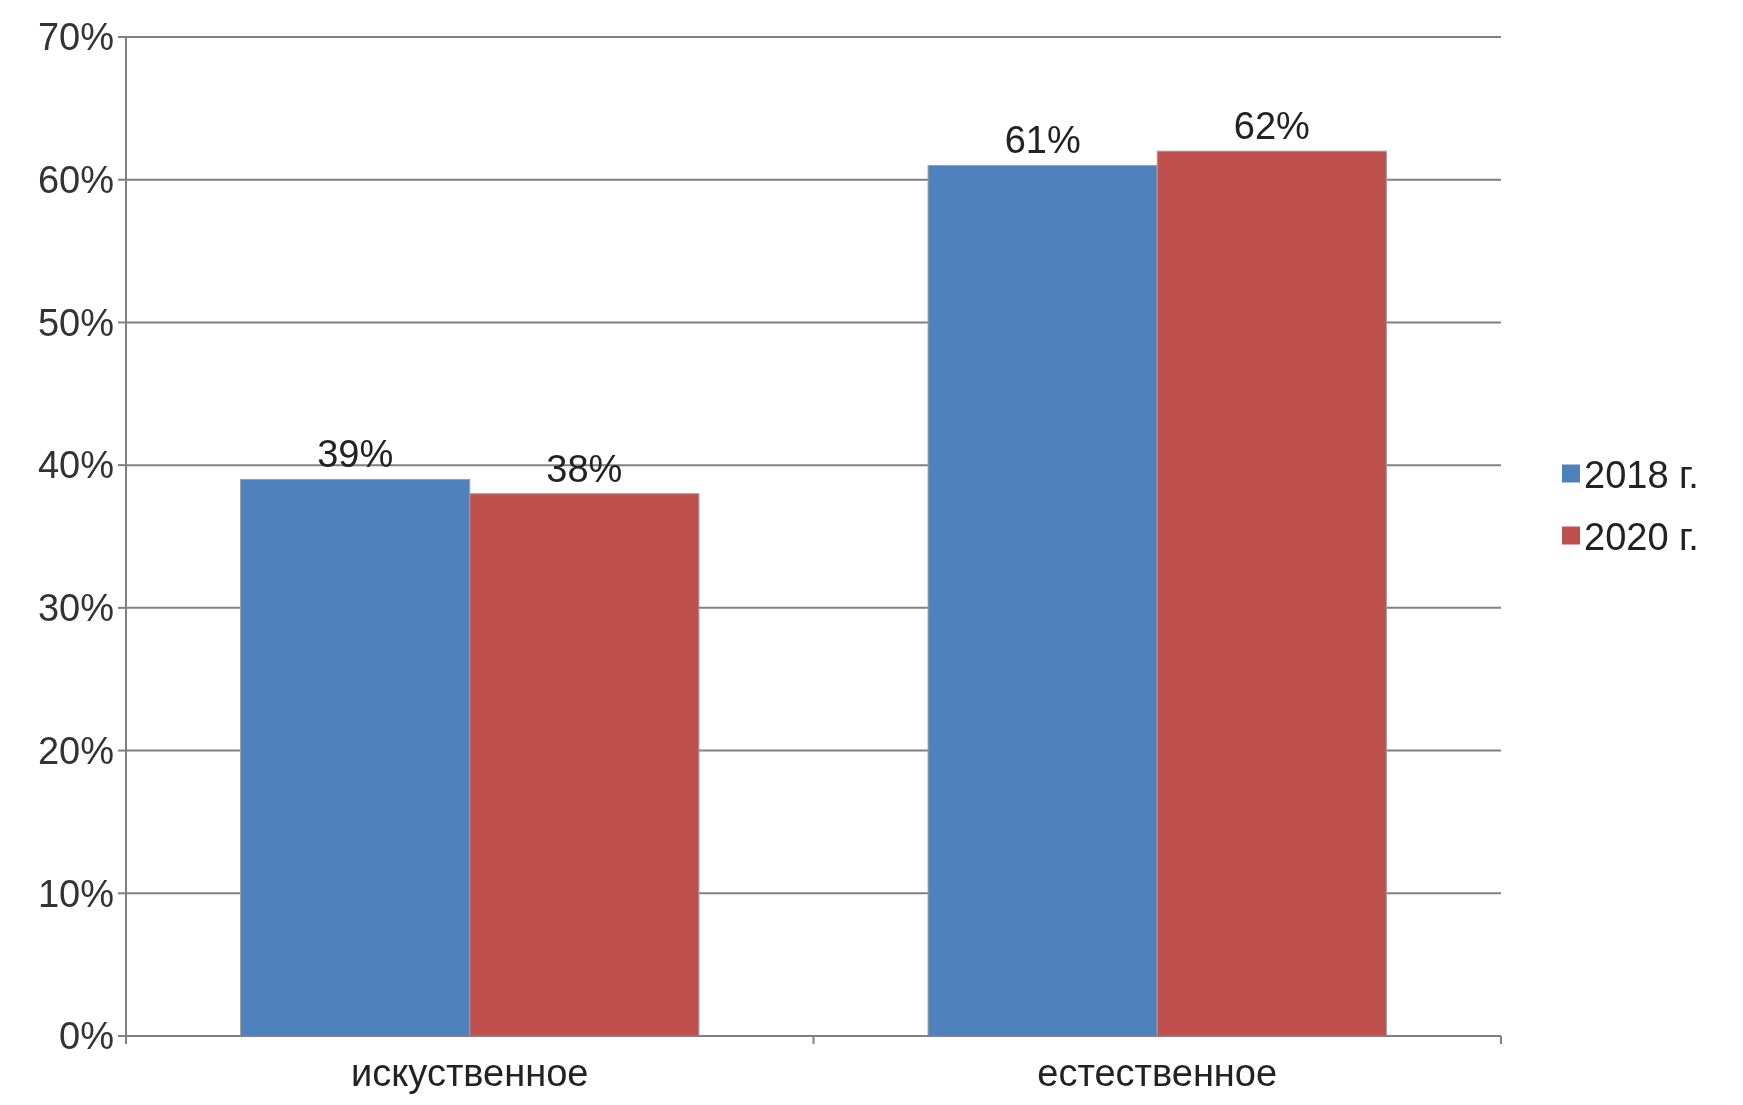 This screenshot has width=1743, height=1105. Describe the element at coordinates (470, 1073) in the screenshot. I see `x-tick-label: искуственное` at that location.